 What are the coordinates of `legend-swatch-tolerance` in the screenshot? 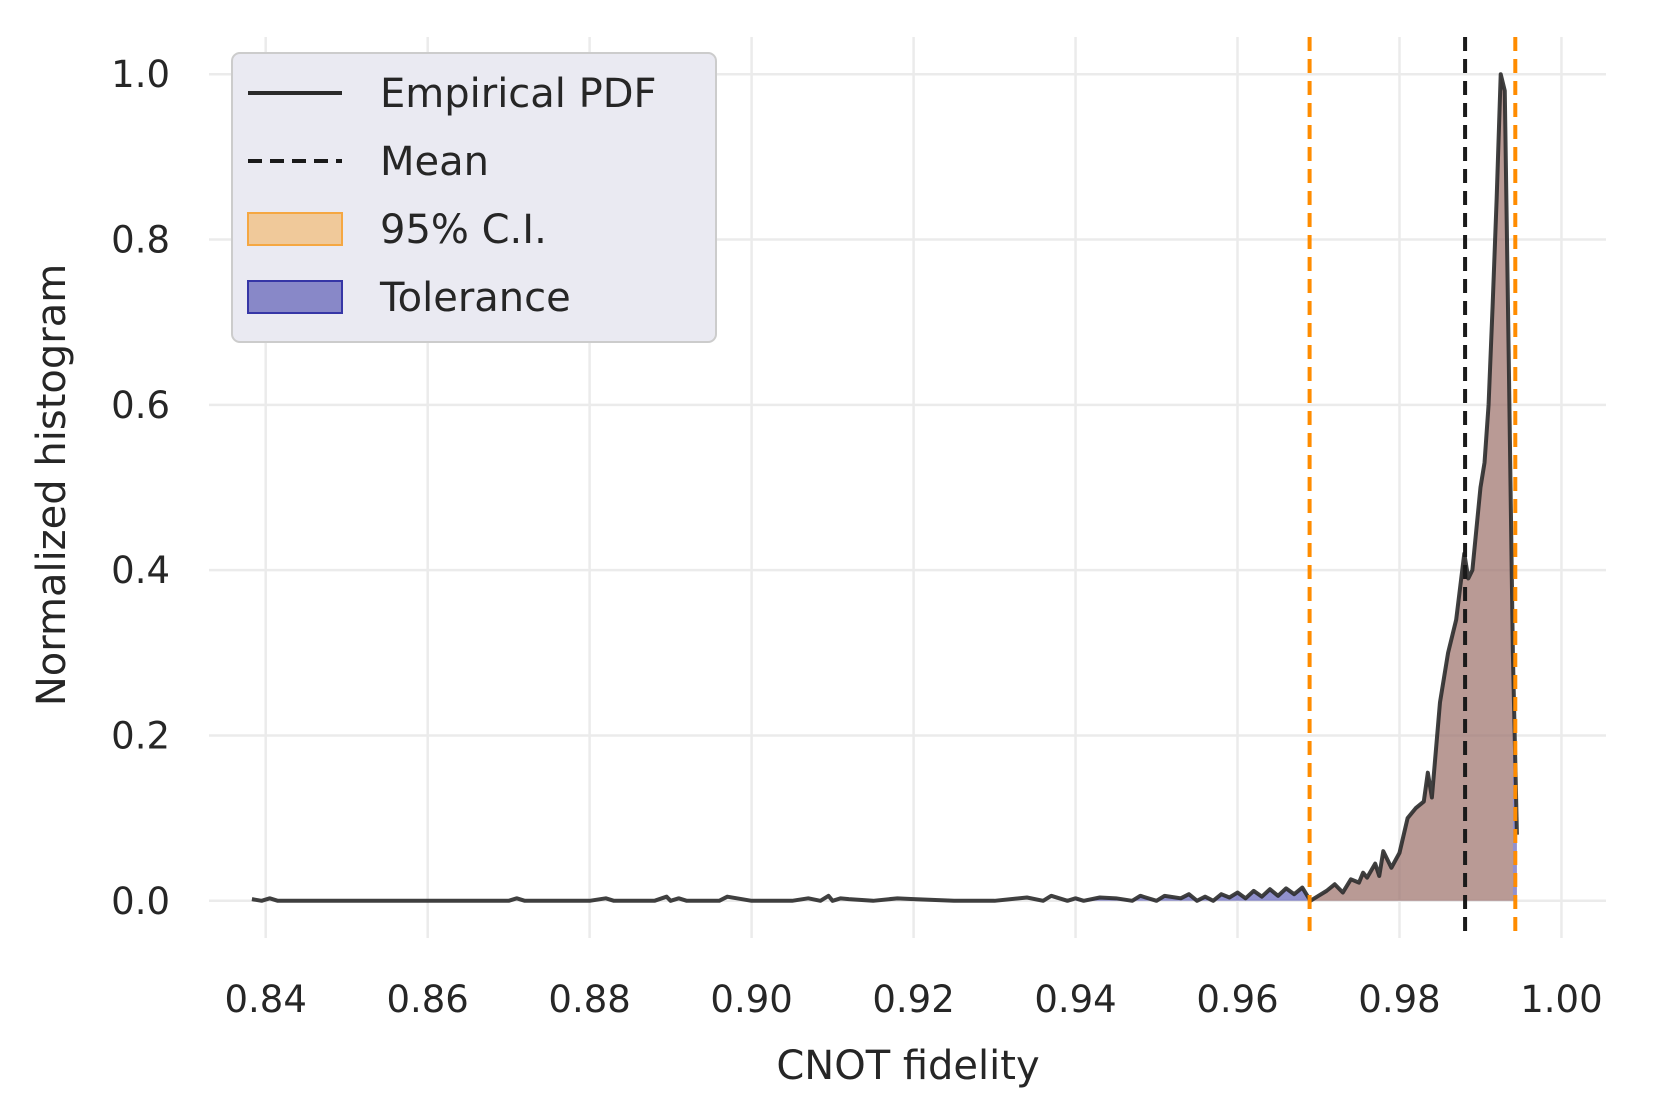 It's located at (295, 297).